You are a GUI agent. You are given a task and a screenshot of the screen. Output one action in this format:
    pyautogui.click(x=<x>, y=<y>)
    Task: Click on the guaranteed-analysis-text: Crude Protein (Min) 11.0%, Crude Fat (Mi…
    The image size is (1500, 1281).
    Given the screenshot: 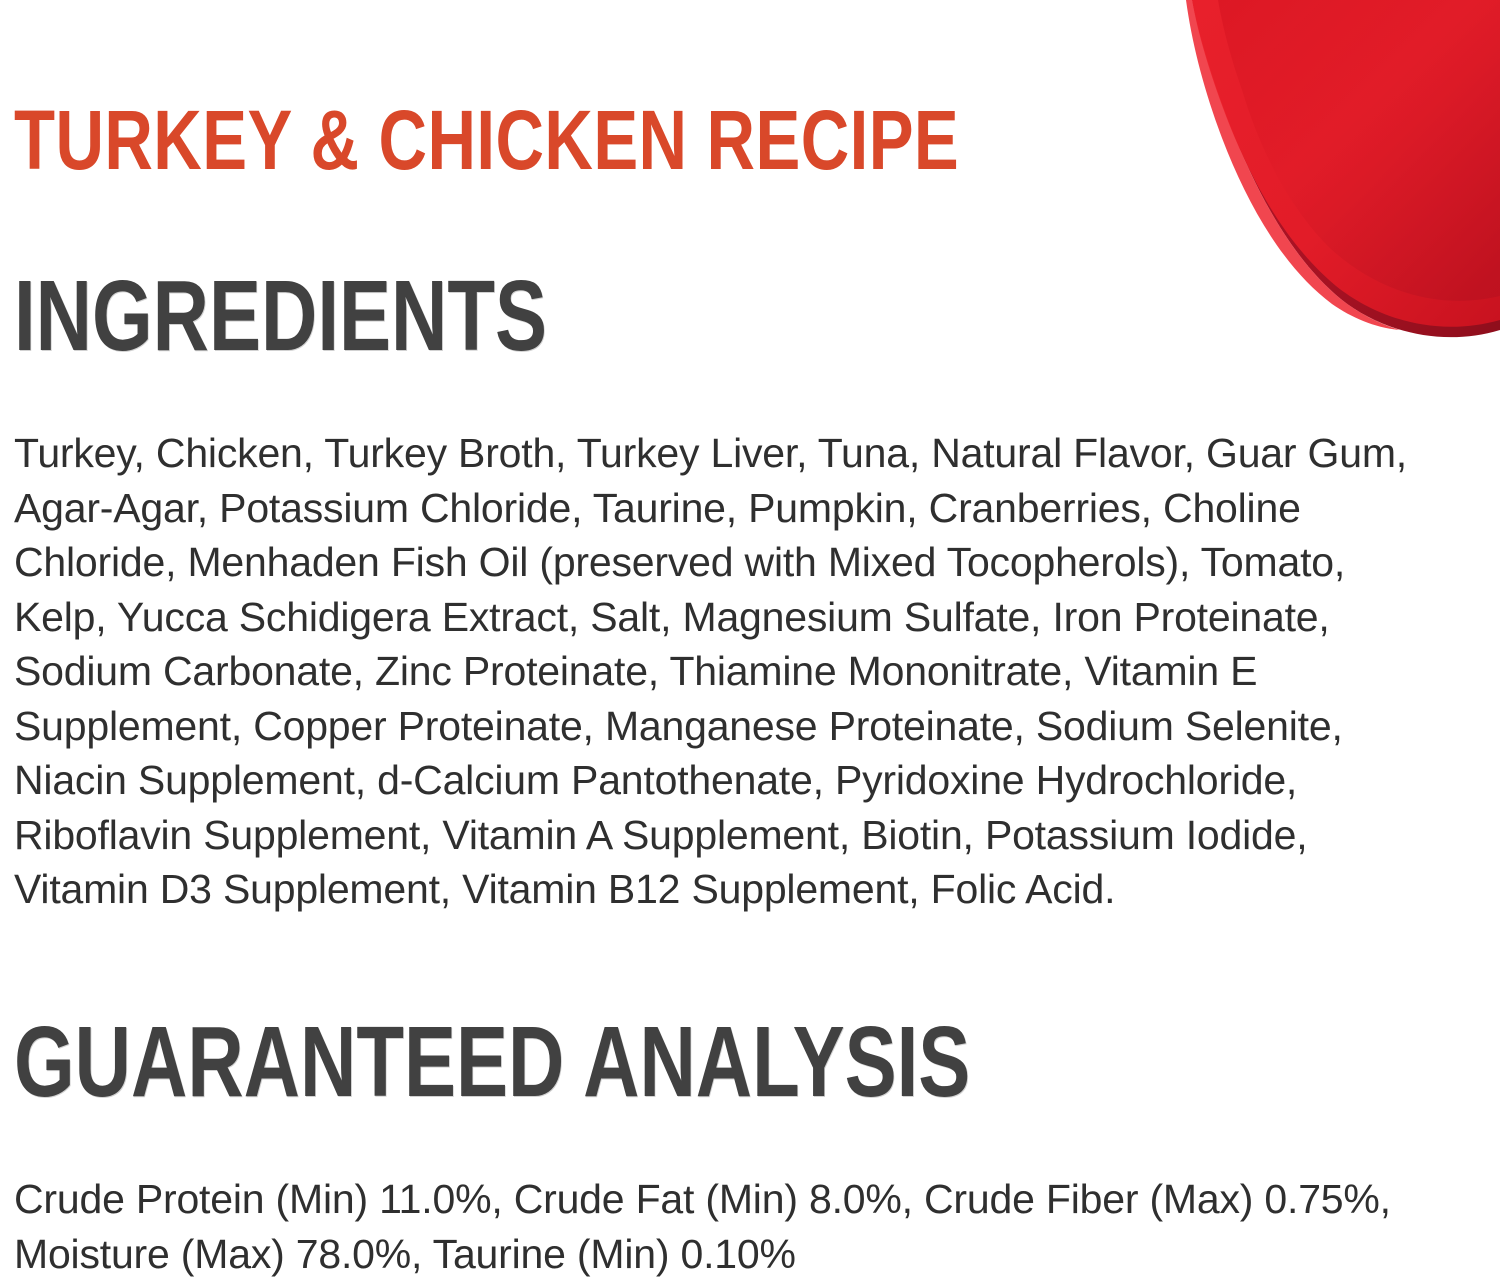 What is the action you would take?
    pyautogui.click(x=702, y=1226)
    